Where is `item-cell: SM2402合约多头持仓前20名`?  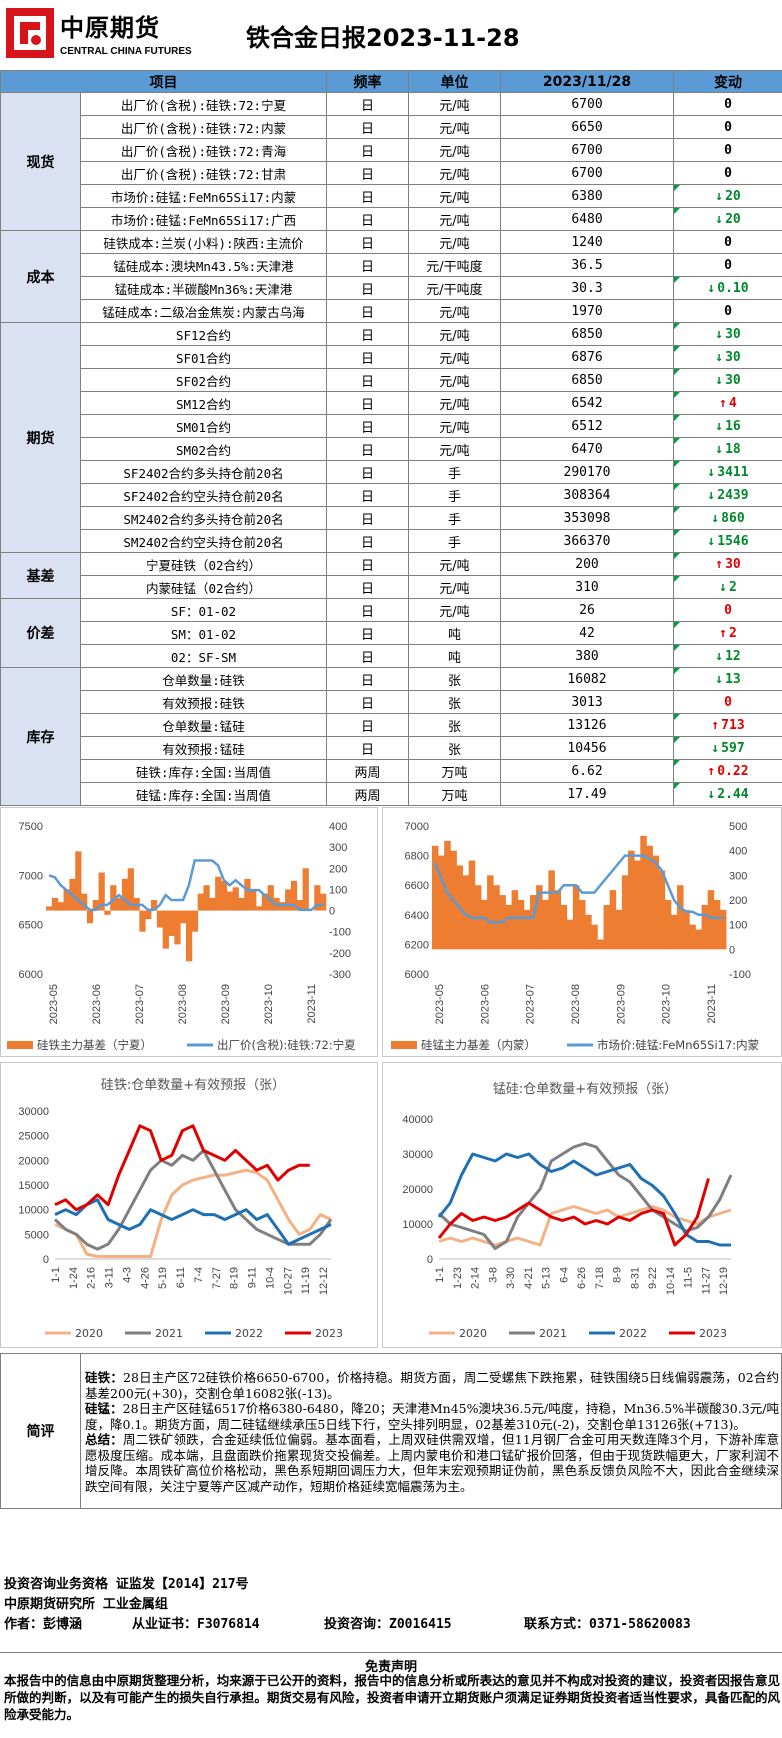 item-cell: SM2402合约多头持仓前20名 is located at coordinates (203, 518).